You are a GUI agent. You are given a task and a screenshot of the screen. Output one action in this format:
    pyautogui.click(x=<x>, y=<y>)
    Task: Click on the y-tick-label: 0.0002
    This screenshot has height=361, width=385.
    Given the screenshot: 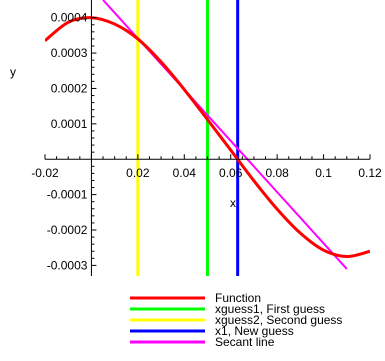 What is the action you would take?
    pyautogui.click(x=69, y=88)
    